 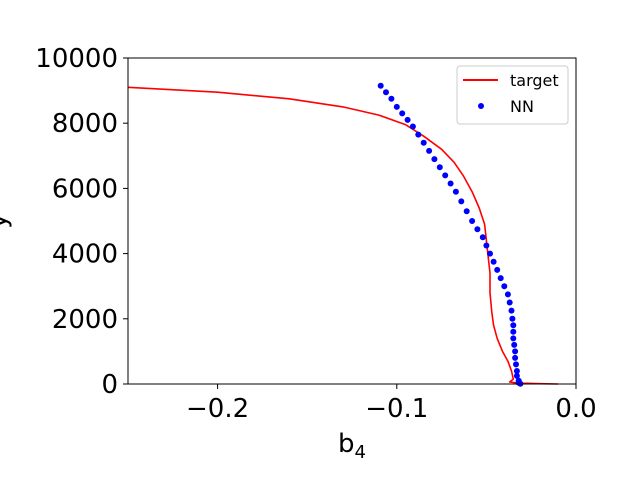 I want to click on y-axis: 0 2000 4000 6000 8000 10000, so click(x=81, y=222).